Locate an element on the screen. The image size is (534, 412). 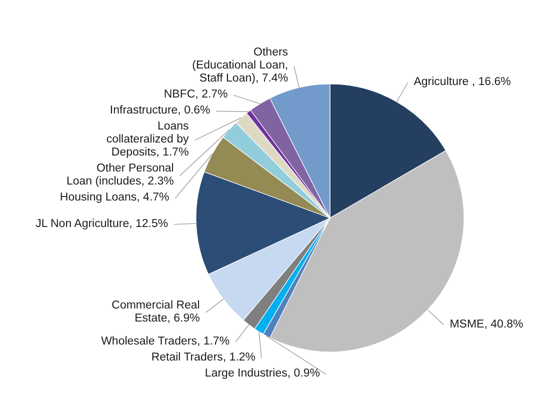
slice-label: Others (Educational Loan, Staff Loan), 7.4% is located at coordinates (240, 65).